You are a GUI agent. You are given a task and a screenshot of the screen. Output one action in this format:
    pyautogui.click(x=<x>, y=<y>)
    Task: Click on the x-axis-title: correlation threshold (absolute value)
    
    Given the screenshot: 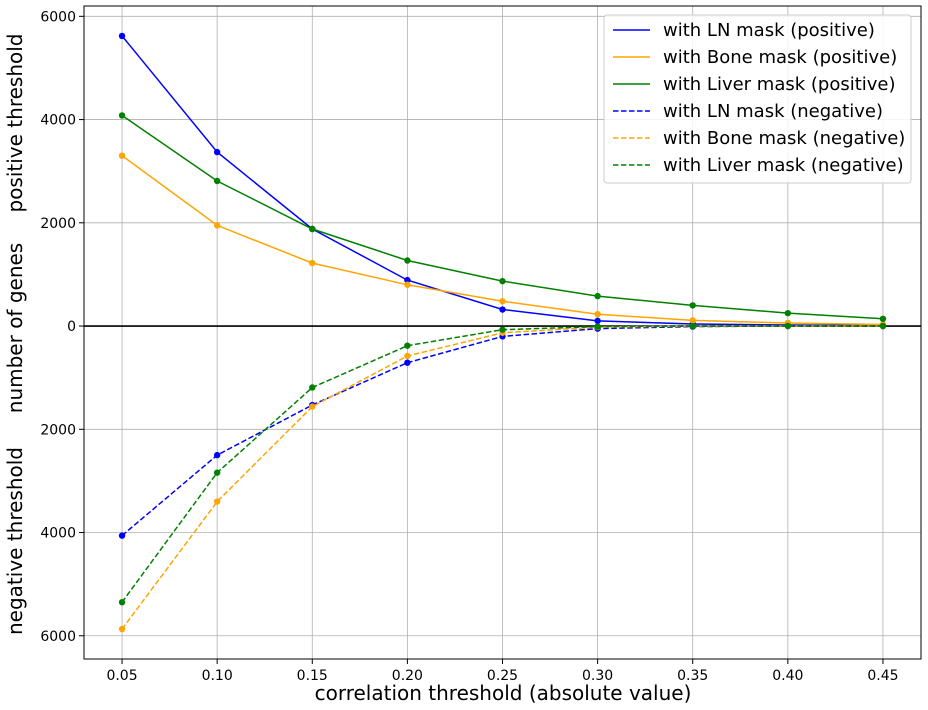 What is the action you would take?
    pyautogui.click(x=503, y=693)
    